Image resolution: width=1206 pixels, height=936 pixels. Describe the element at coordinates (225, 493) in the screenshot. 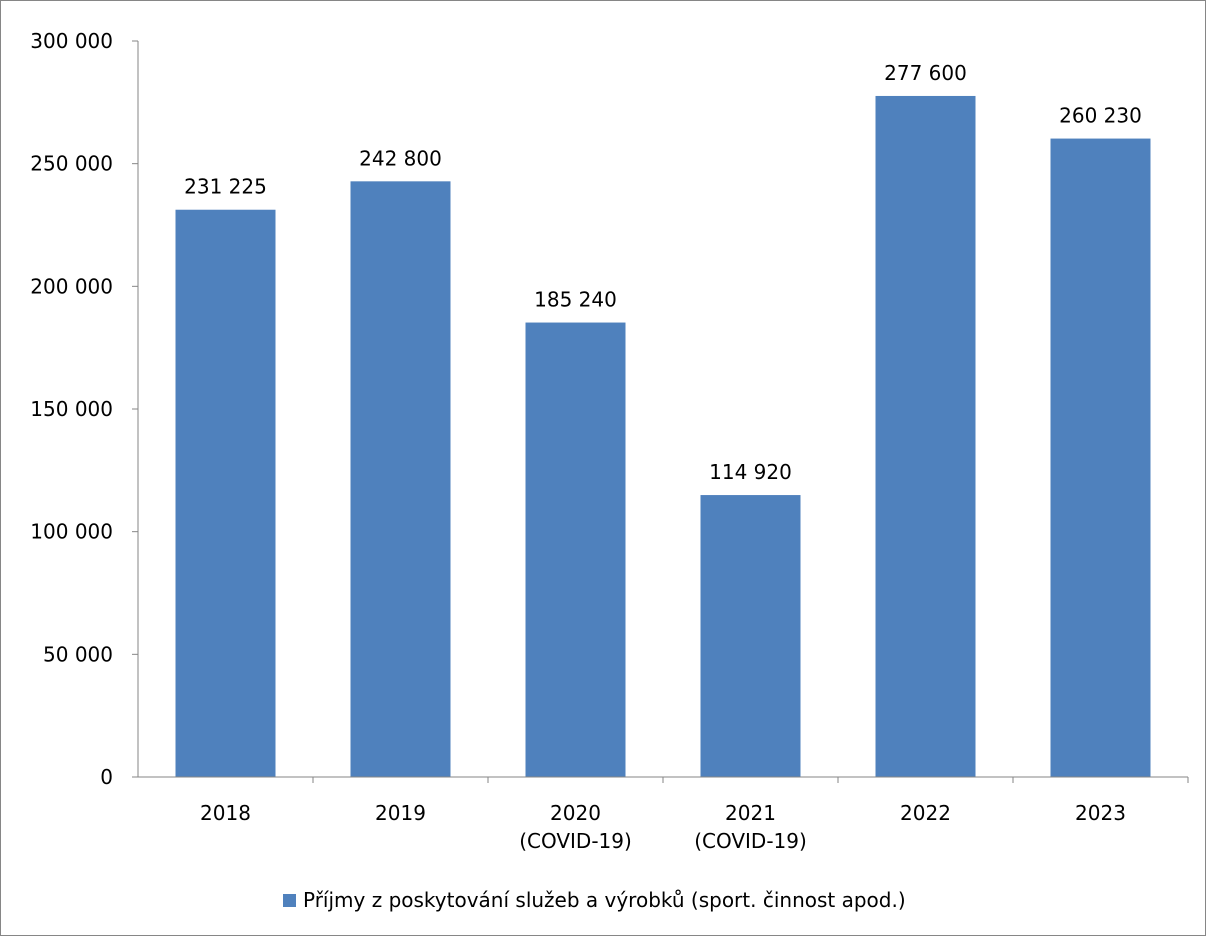

I see `bar-2018` at that location.